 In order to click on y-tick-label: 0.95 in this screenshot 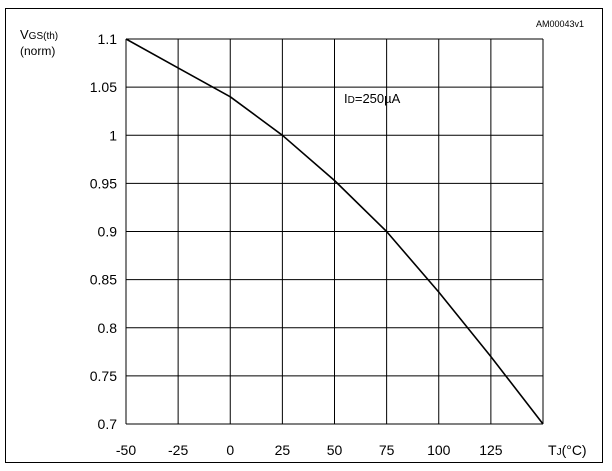, I will do `click(103, 183)`.